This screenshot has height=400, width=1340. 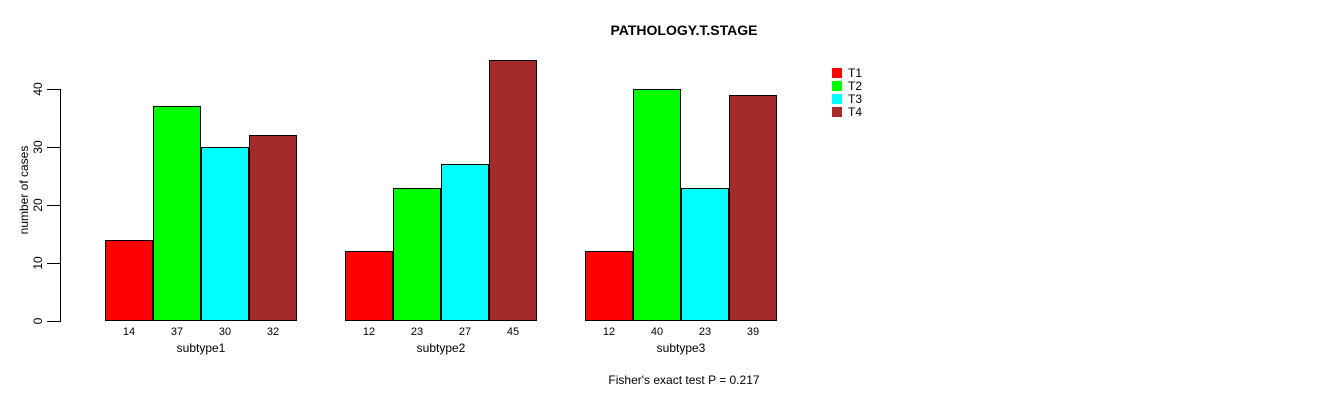 What do you see at coordinates (201, 348) in the screenshot?
I see `category-label-subtype1: subtype1` at bounding box center [201, 348].